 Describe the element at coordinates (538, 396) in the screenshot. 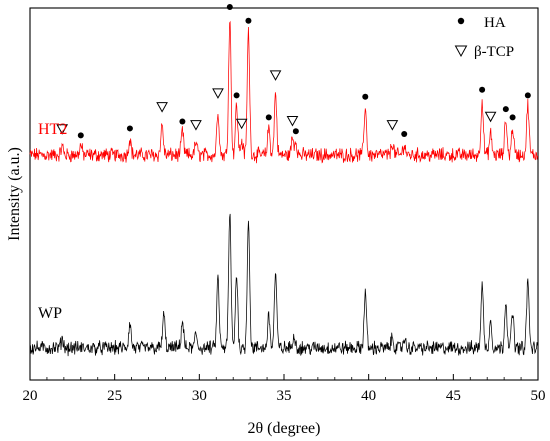

I see `x-tick-label: 50` at that location.